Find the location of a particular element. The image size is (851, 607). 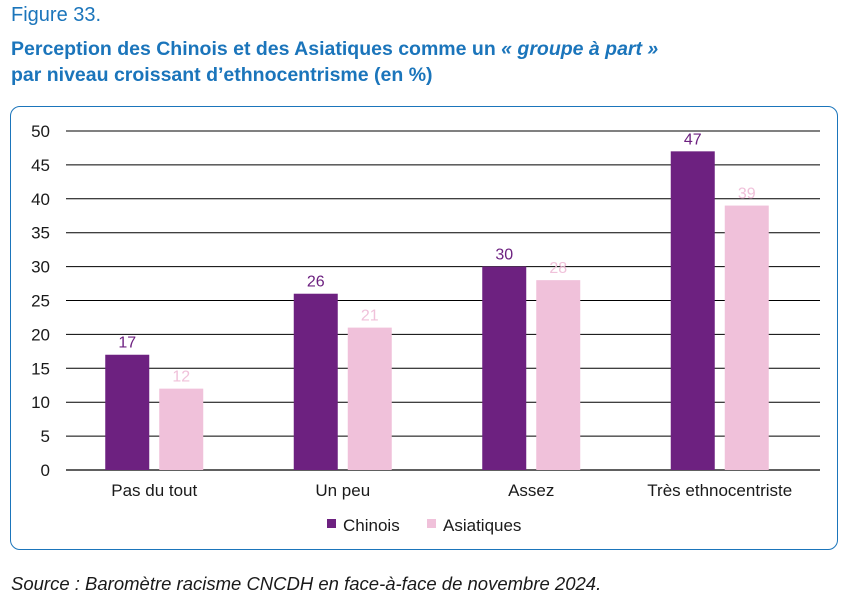

x-tick-label: Un peu is located at coordinates (342, 490).